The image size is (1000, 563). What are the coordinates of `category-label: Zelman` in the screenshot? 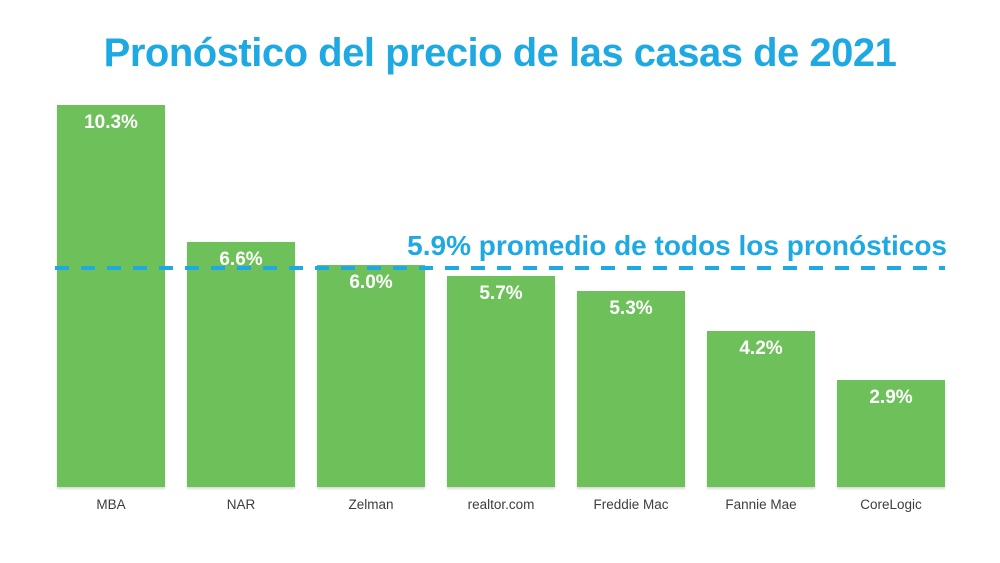 It's located at (371, 504).